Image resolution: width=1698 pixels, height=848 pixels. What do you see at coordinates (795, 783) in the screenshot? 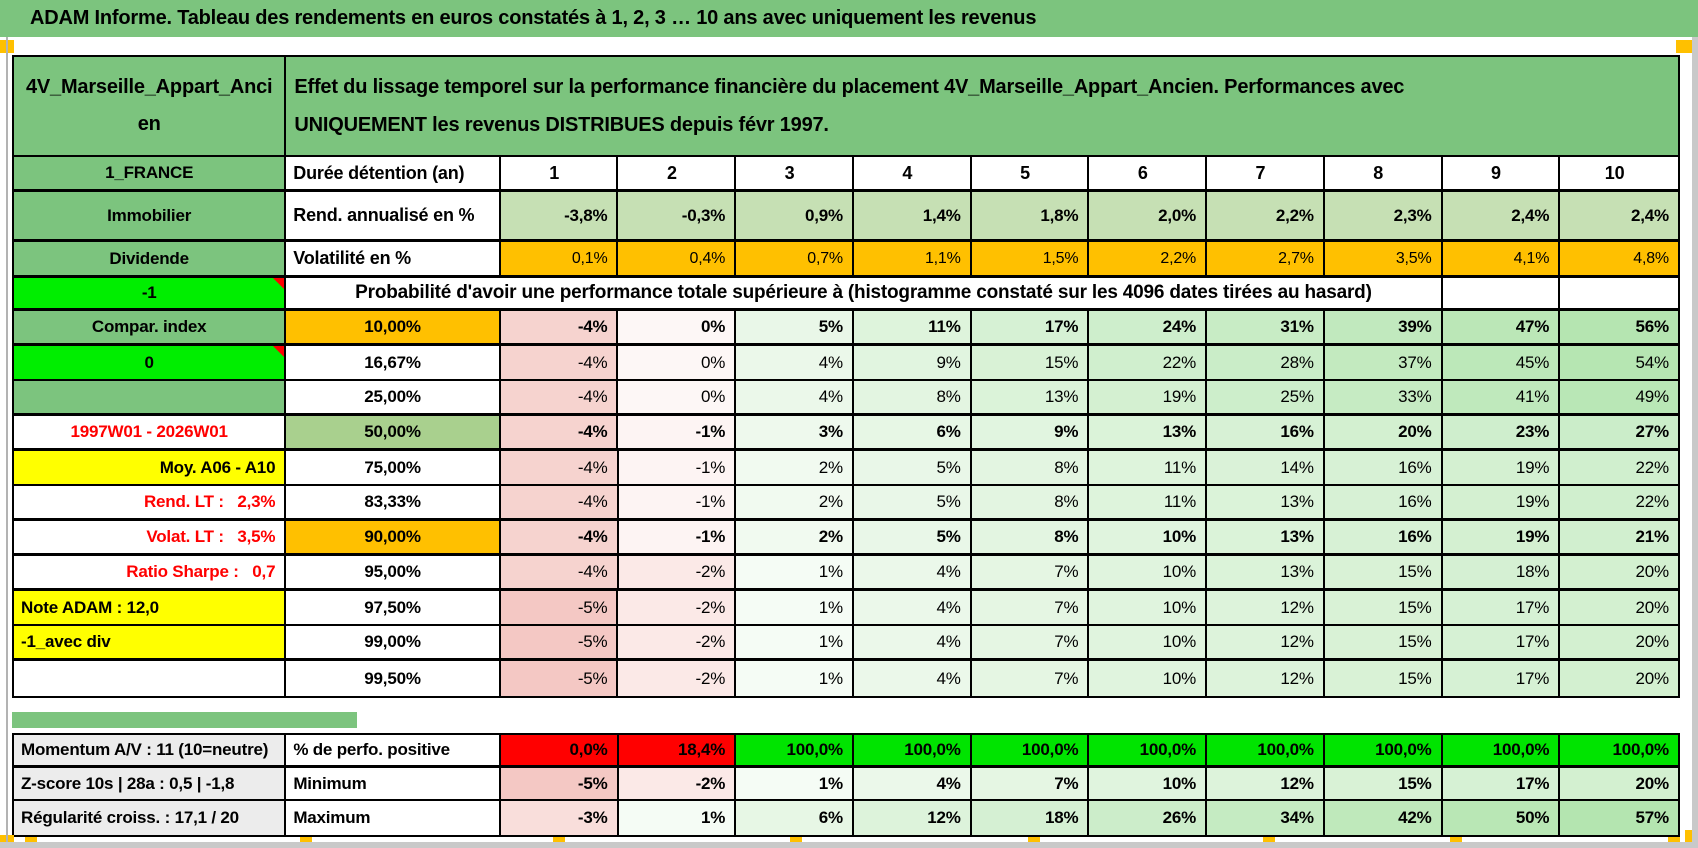
I see `stat-value-cell-3y: 1%` at bounding box center [795, 783].